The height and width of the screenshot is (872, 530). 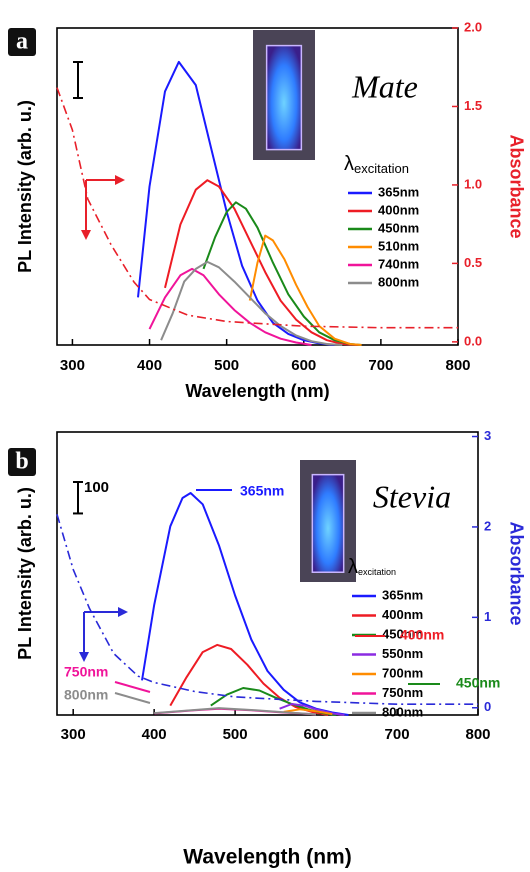 I want to click on y2-tick-label: 2.0, so click(x=473, y=26).